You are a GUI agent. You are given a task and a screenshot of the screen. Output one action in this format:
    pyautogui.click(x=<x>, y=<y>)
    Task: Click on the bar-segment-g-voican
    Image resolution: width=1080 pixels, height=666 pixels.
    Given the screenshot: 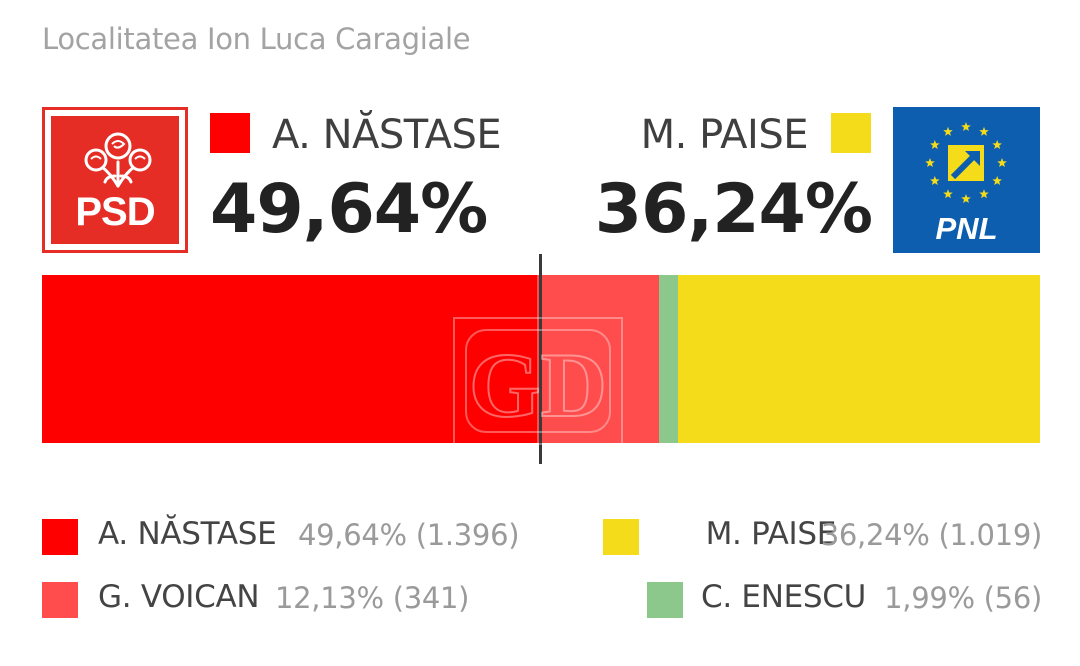 What is the action you would take?
    pyautogui.click(x=598, y=359)
    